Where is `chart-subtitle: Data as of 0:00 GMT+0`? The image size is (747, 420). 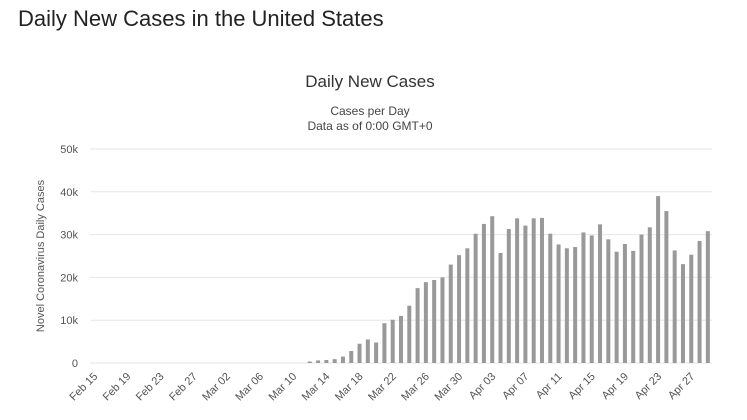 chart-subtitle: Data as of 0:00 GMT+0 is located at coordinates (369, 126).